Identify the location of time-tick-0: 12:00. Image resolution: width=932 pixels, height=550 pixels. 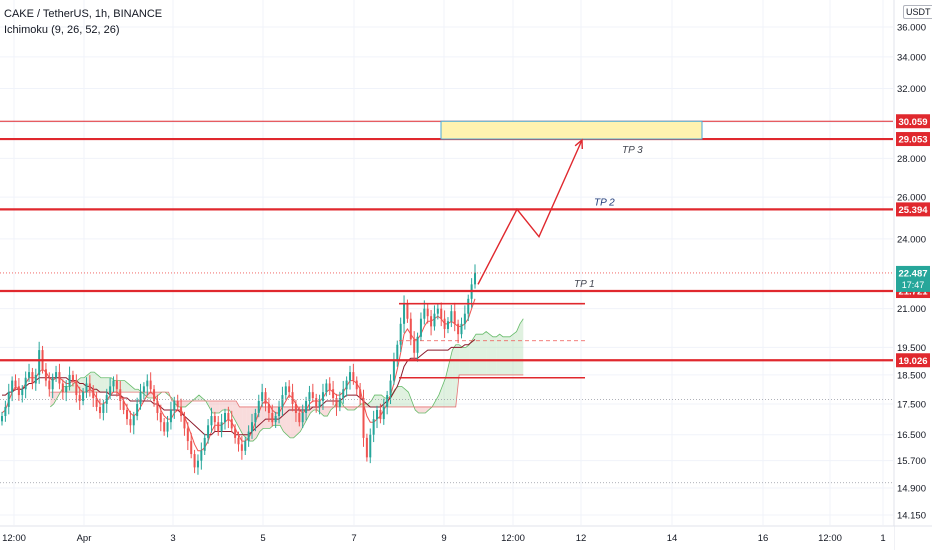
(14, 538).